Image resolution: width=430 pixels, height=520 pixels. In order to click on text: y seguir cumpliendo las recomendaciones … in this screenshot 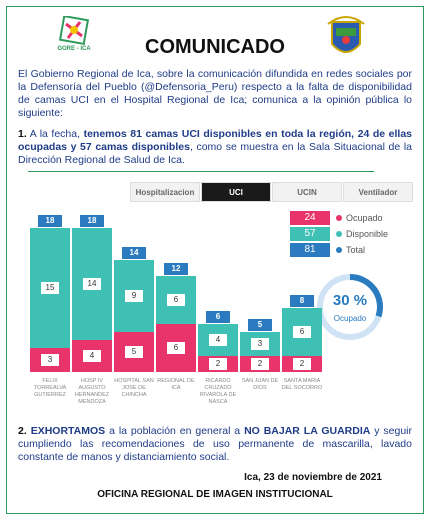, I will do `click(215, 444)`.